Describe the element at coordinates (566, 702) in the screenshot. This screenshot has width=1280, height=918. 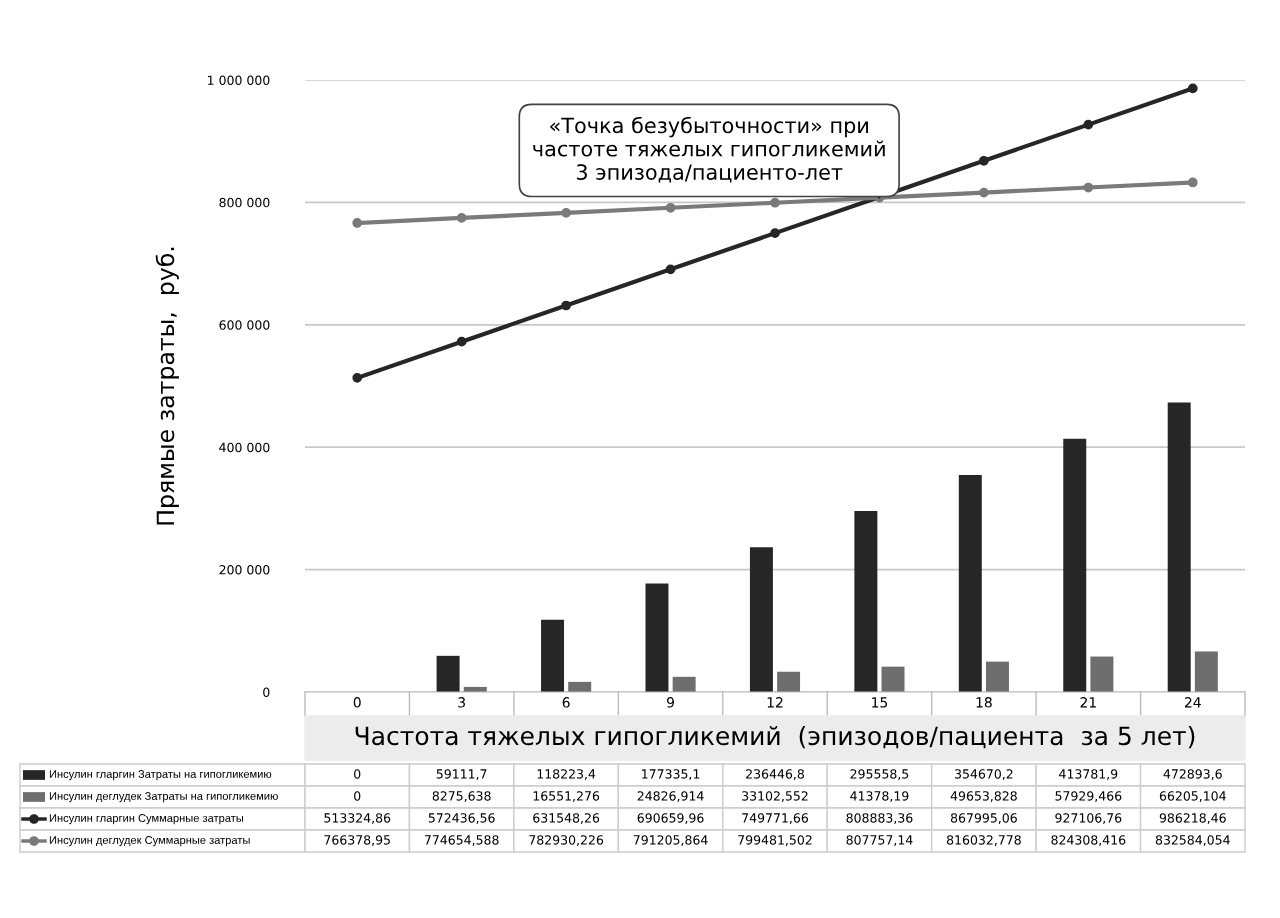
I see `x-tick-label: 6` at that location.